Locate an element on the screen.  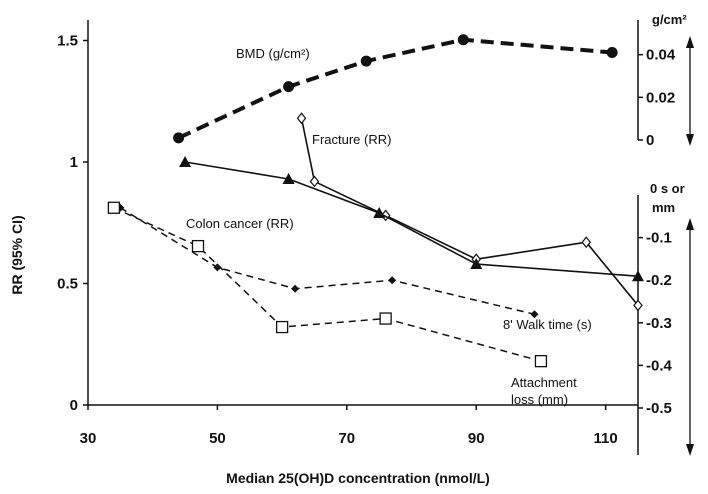
x-axis-title: Median 25(OH)D concentration (nmol/L) is located at coordinates (358, 478).